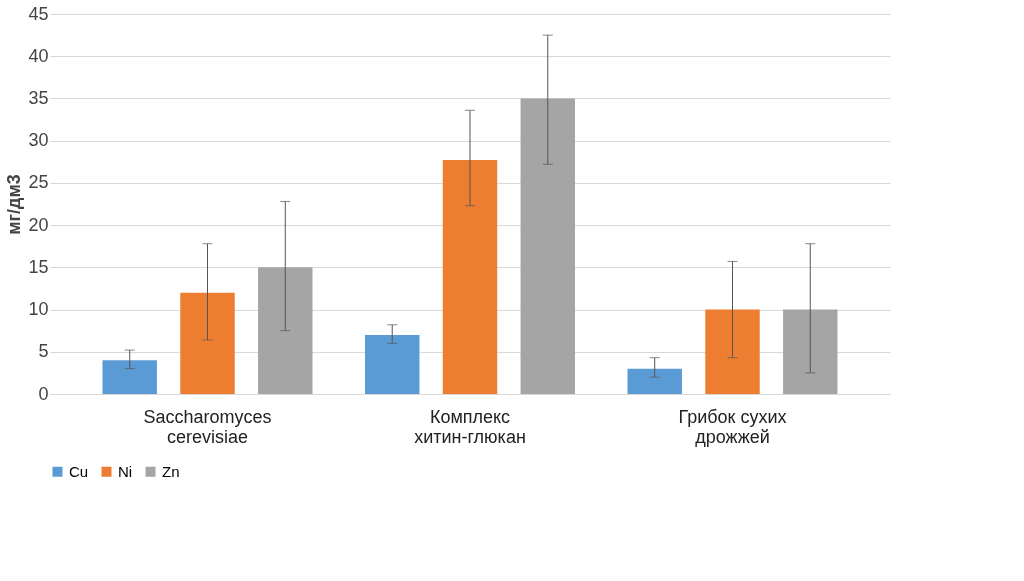 Image resolution: width=1024 pixels, height=581 pixels. I want to click on y-axis-title: мг/дм3, so click(14, 204).